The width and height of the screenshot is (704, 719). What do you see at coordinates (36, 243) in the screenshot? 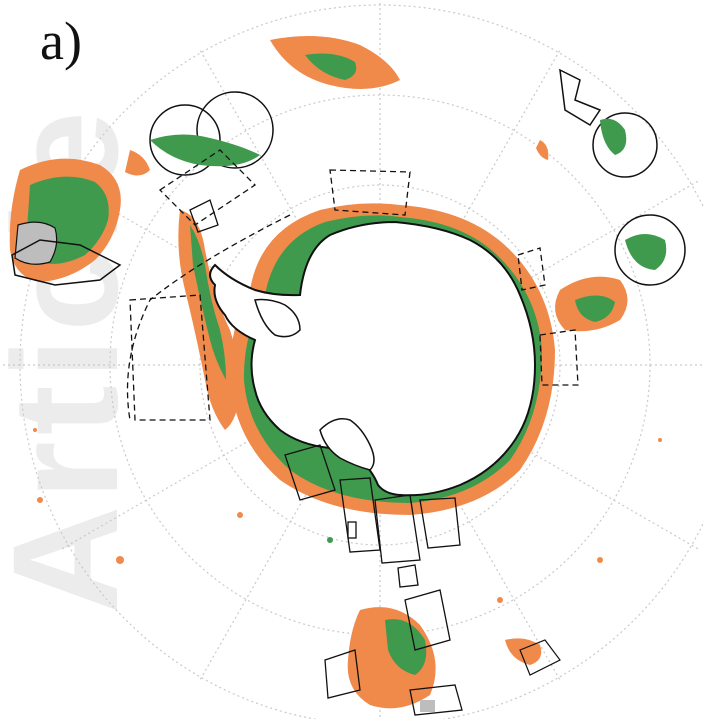
I see `south-america-gray` at bounding box center [36, 243].